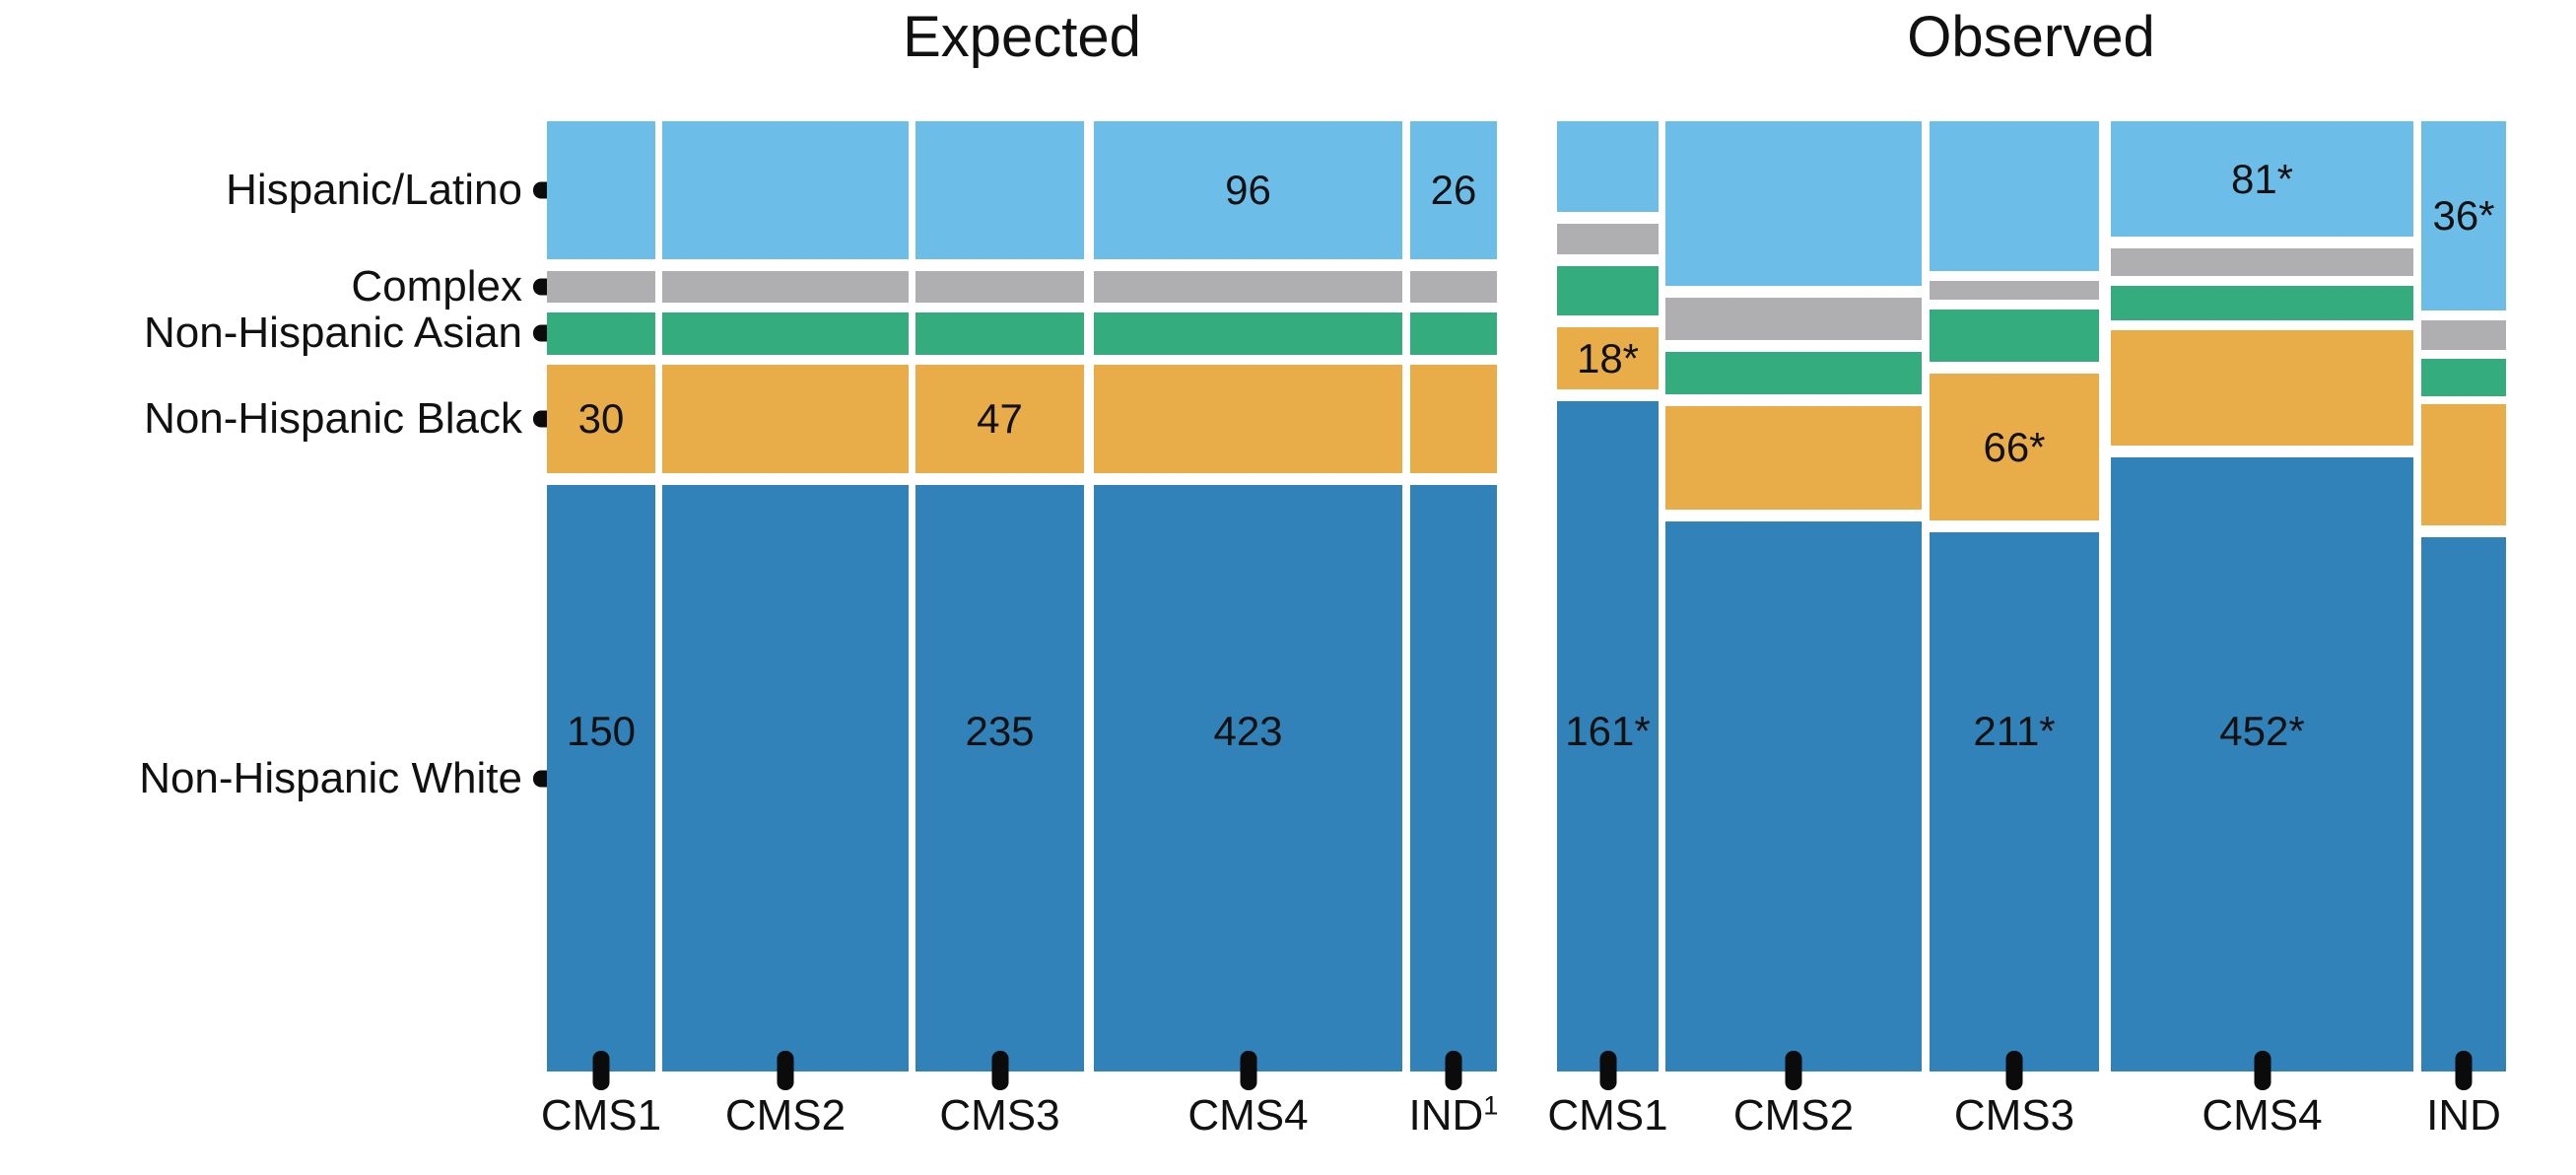 This screenshot has height=1175, width=2576. What do you see at coordinates (1793, 203) in the screenshot?
I see `segment-observed-cms2-hispanic-latino` at bounding box center [1793, 203].